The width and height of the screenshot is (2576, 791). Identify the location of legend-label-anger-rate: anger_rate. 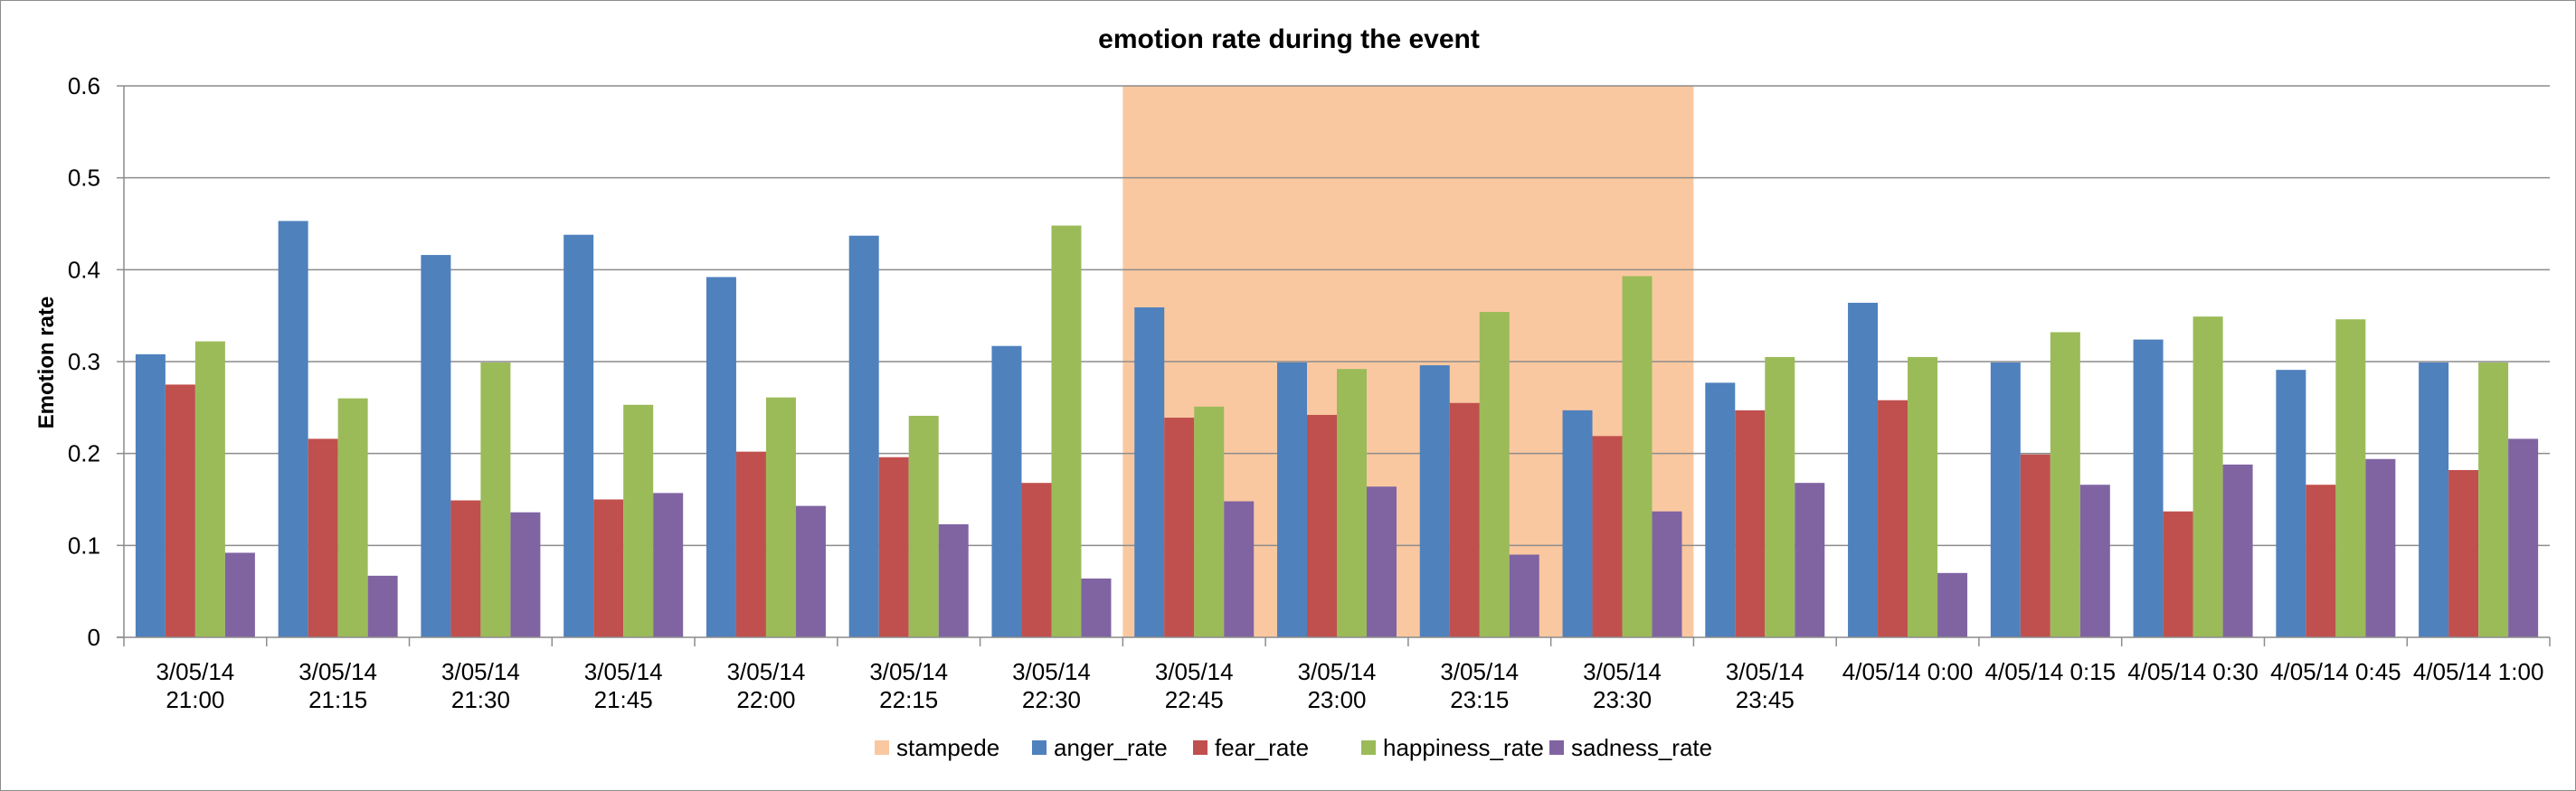
(1111, 747).